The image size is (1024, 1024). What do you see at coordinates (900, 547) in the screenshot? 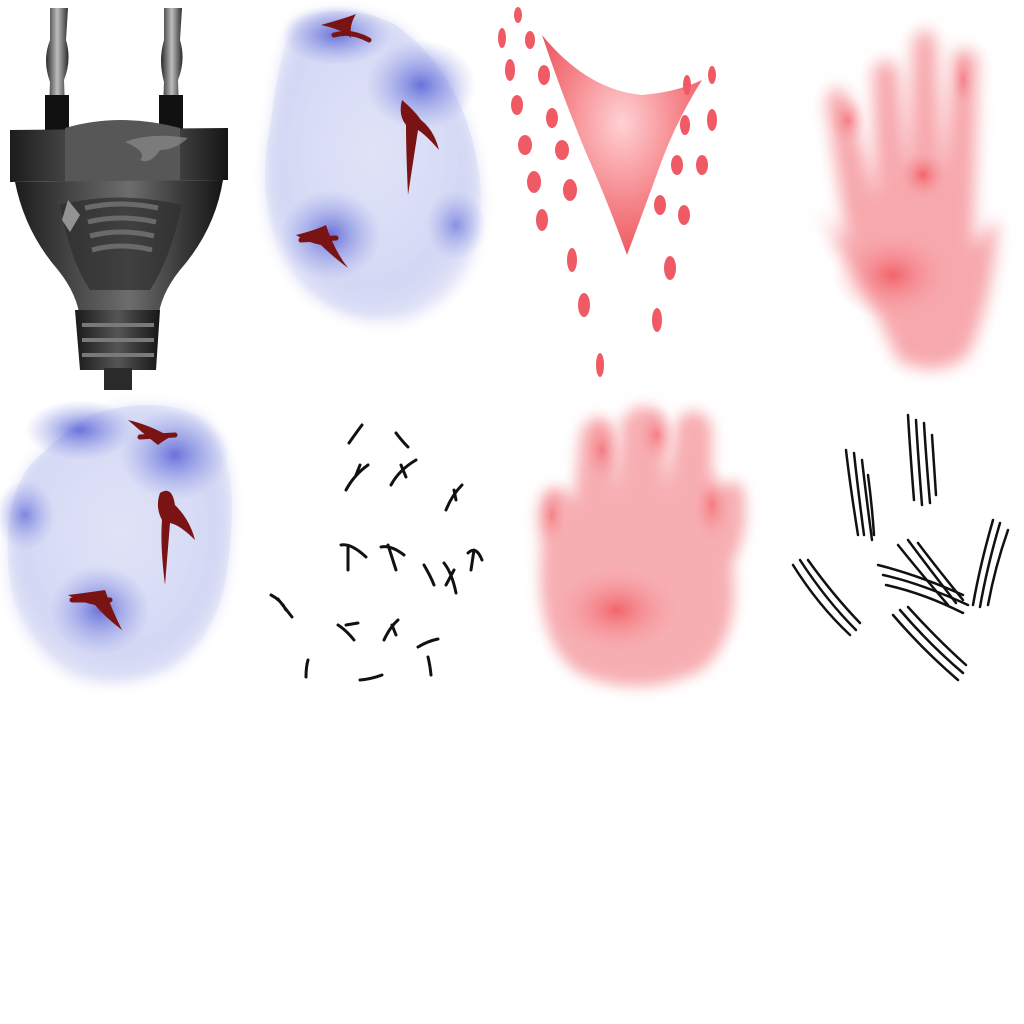
I see `claw-scratch-icon` at bounding box center [900, 547].